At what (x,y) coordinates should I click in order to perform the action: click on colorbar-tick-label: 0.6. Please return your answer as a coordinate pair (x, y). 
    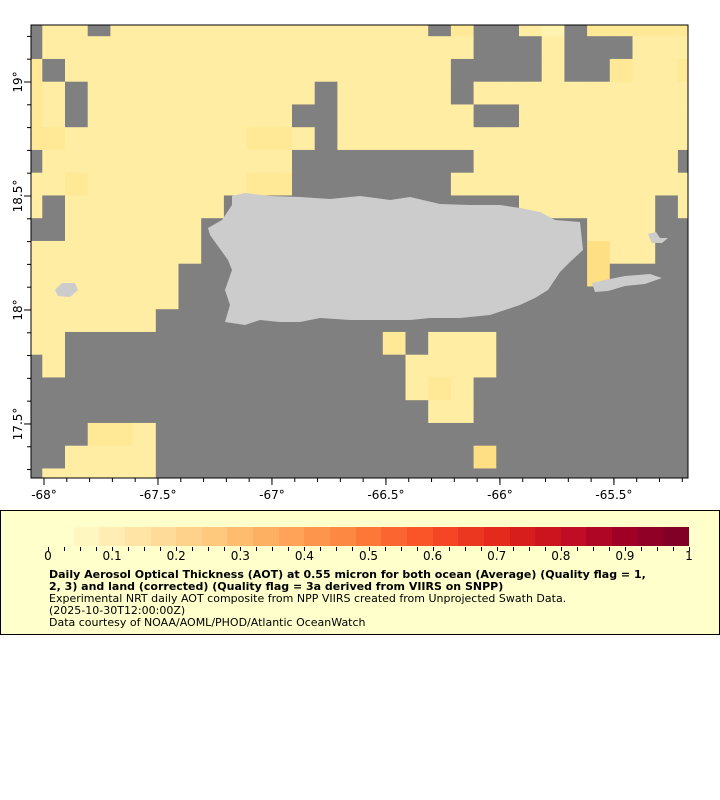
    Looking at the image, I should click on (433, 556).